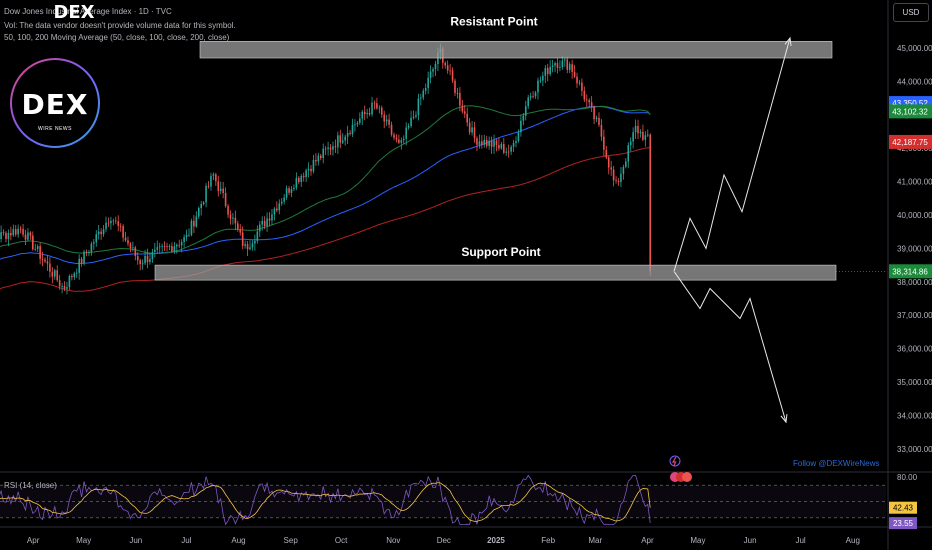  What do you see at coordinates (393, 540) in the screenshot?
I see `x-tick-label: Nov` at bounding box center [393, 540].